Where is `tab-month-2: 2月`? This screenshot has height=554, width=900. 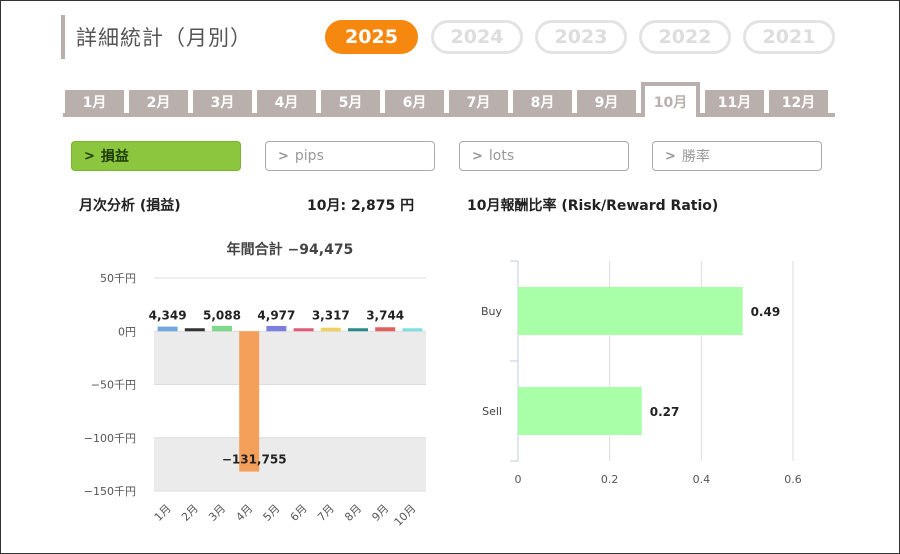
tab-month-2: 2月 is located at coordinates (158, 102).